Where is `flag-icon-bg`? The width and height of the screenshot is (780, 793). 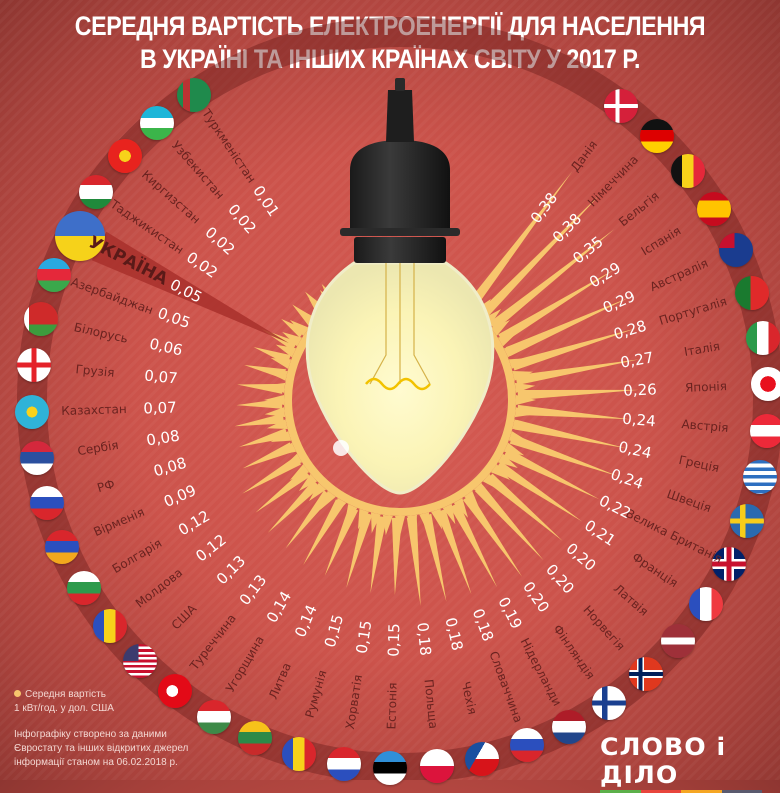 flag-icon-bg is located at coordinates (83, 587).